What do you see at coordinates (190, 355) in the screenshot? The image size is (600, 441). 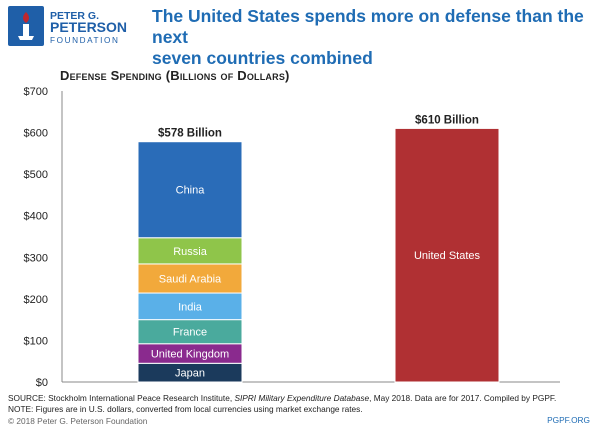 I see `segment-label: United Kingdom` at bounding box center [190, 355].